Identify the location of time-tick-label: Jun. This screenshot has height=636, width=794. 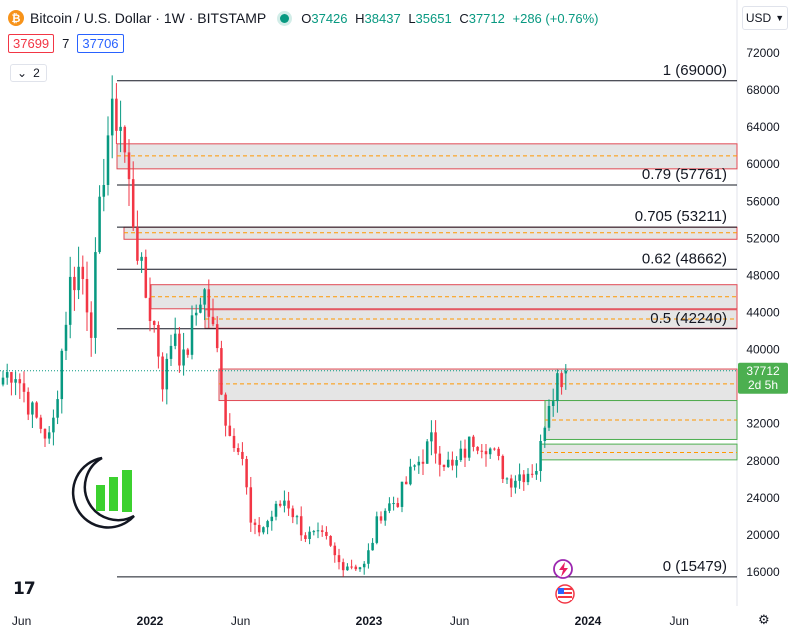
(21, 621).